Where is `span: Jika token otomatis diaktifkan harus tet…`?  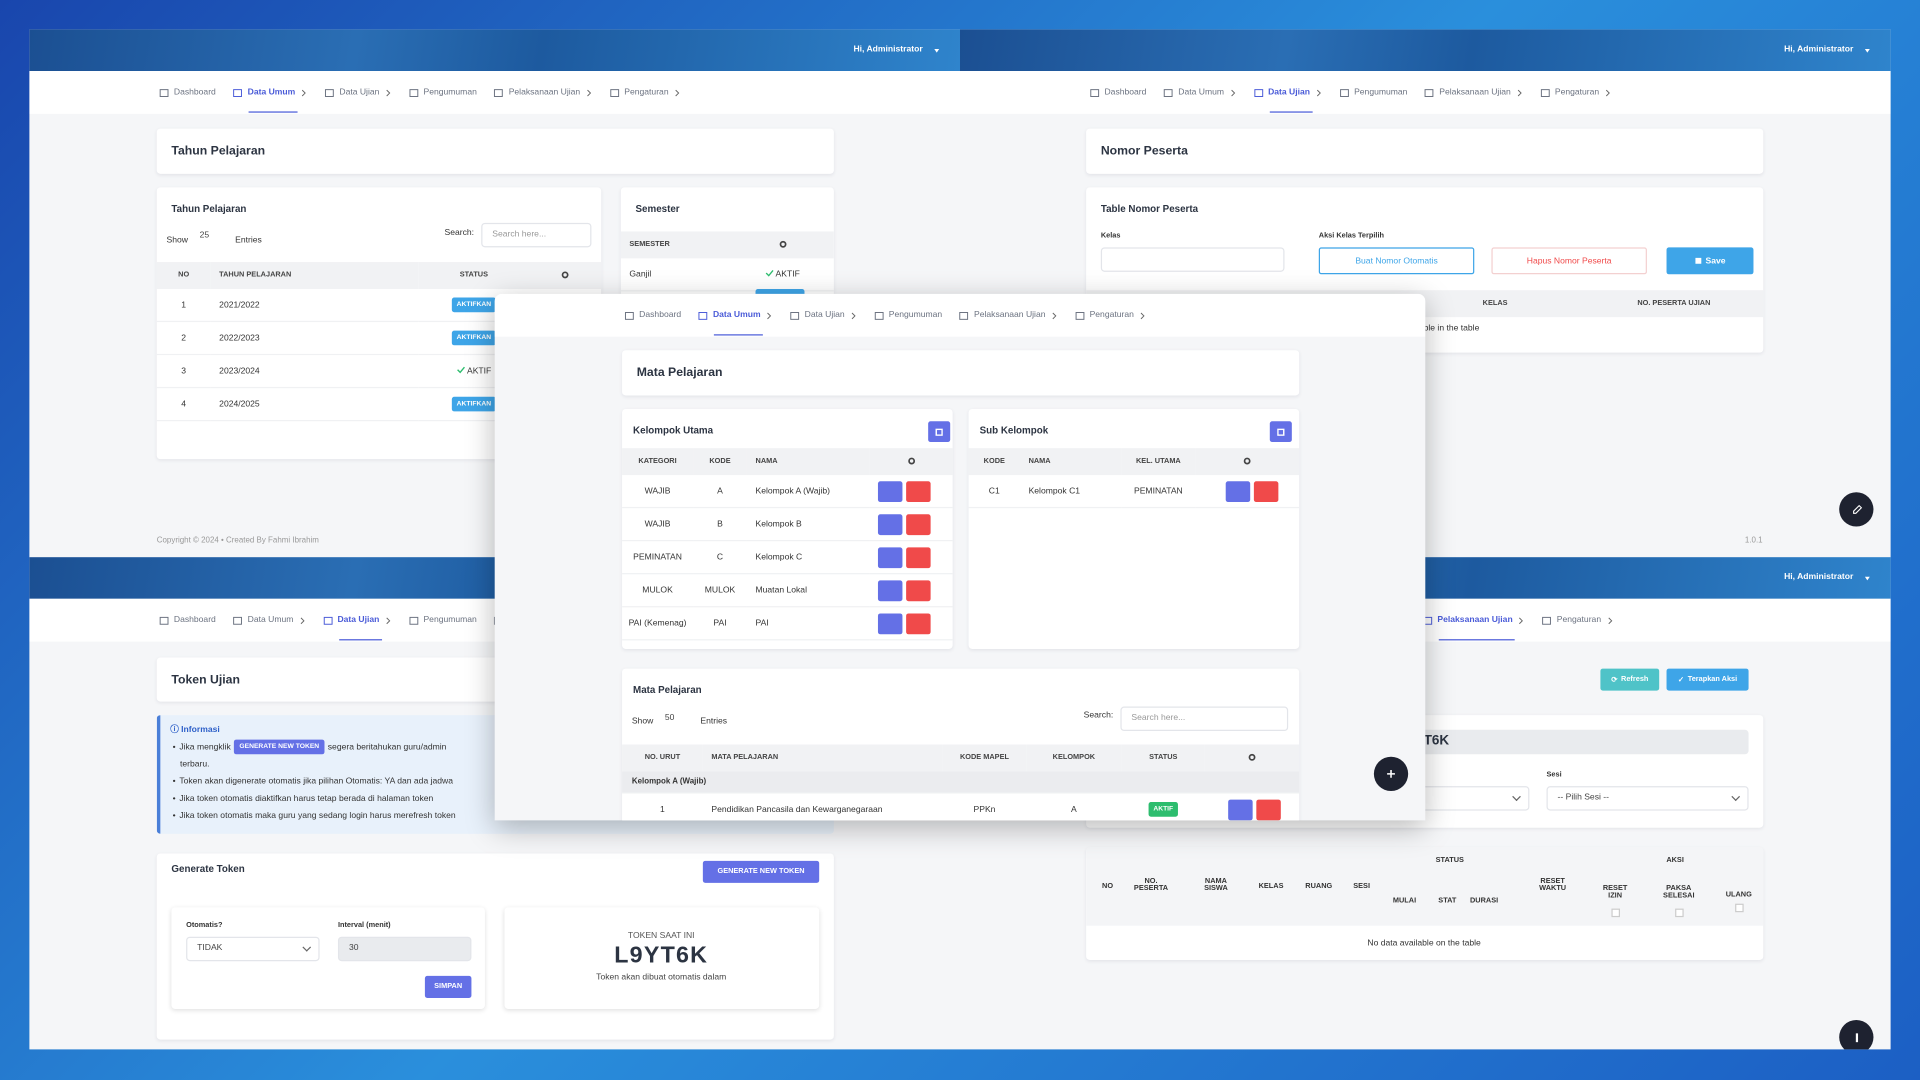
span: Jika token otomatis diaktifkan harus tet… is located at coordinates (306, 799).